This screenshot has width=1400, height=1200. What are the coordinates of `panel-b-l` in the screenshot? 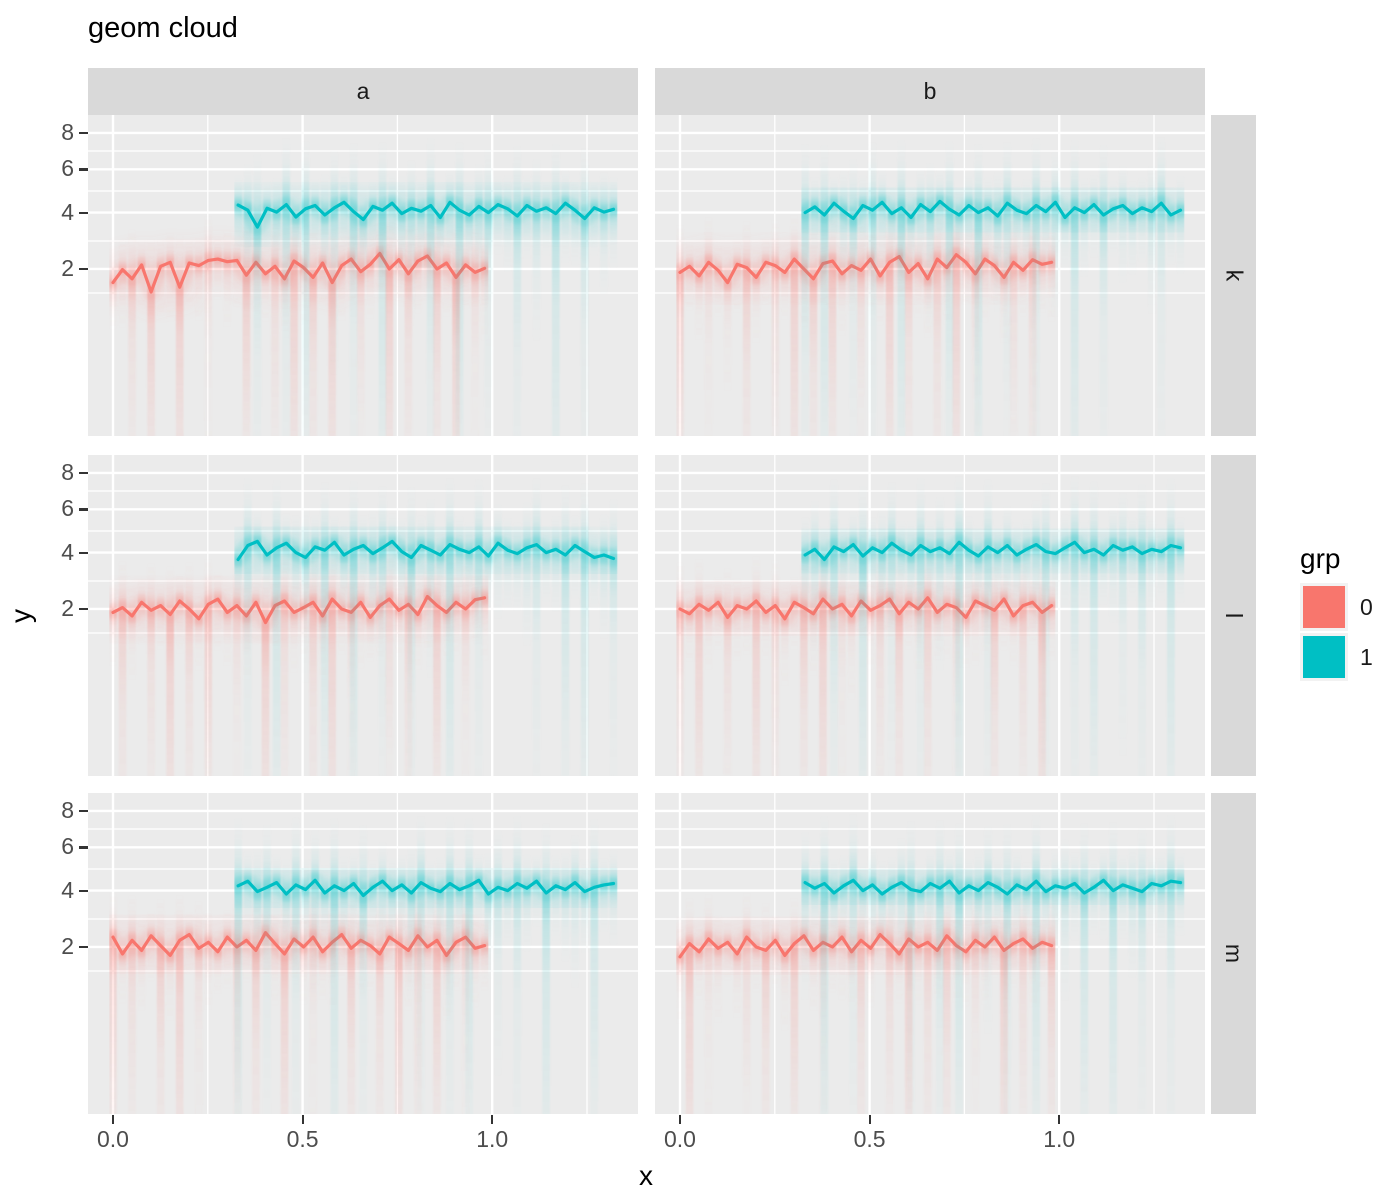 It's located at (930, 615).